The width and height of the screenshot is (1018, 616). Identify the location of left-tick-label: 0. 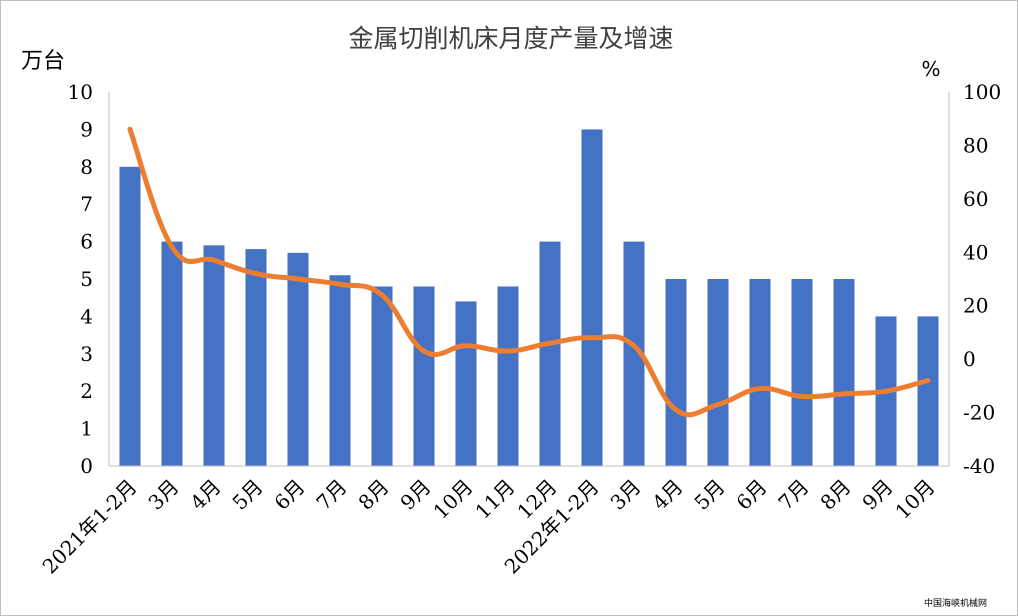
(86, 466).